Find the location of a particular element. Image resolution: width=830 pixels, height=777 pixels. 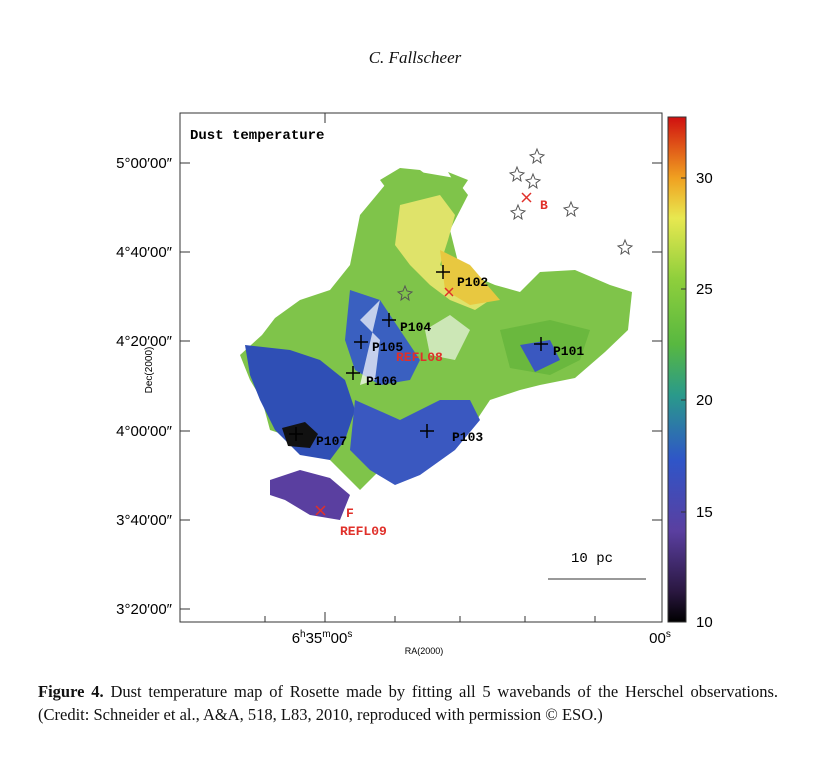

y-axis-label: Dec(2000) is located at coordinates (149, 370).